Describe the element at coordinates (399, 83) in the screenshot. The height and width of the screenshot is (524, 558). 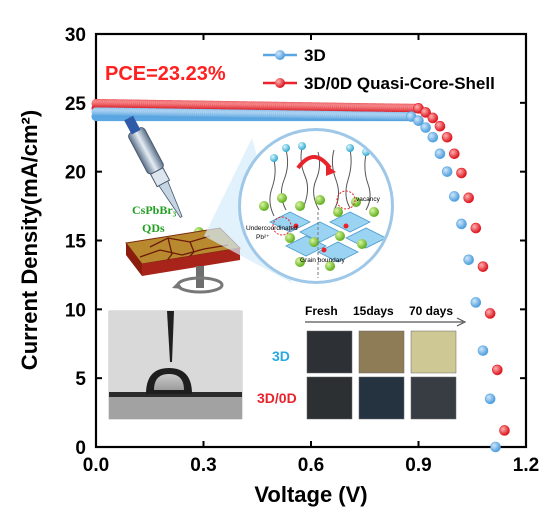
I see `legend-label-3d0d: 3D/0D Quasi-Core-Shell` at that location.